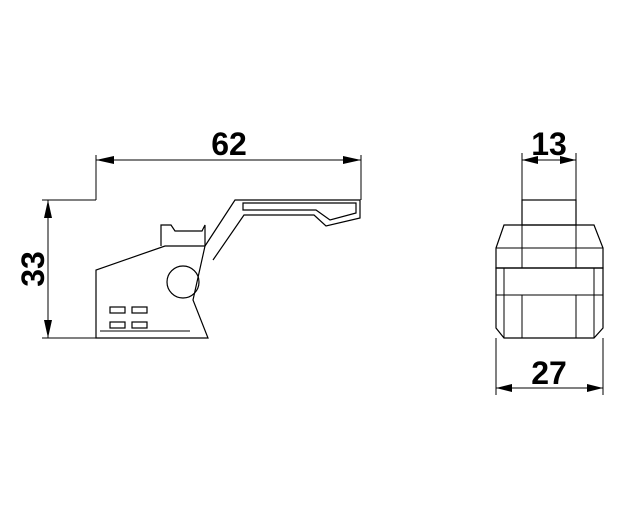  Describe the element at coordinates (549, 246) in the screenshot. I see `upper-section` at that location.